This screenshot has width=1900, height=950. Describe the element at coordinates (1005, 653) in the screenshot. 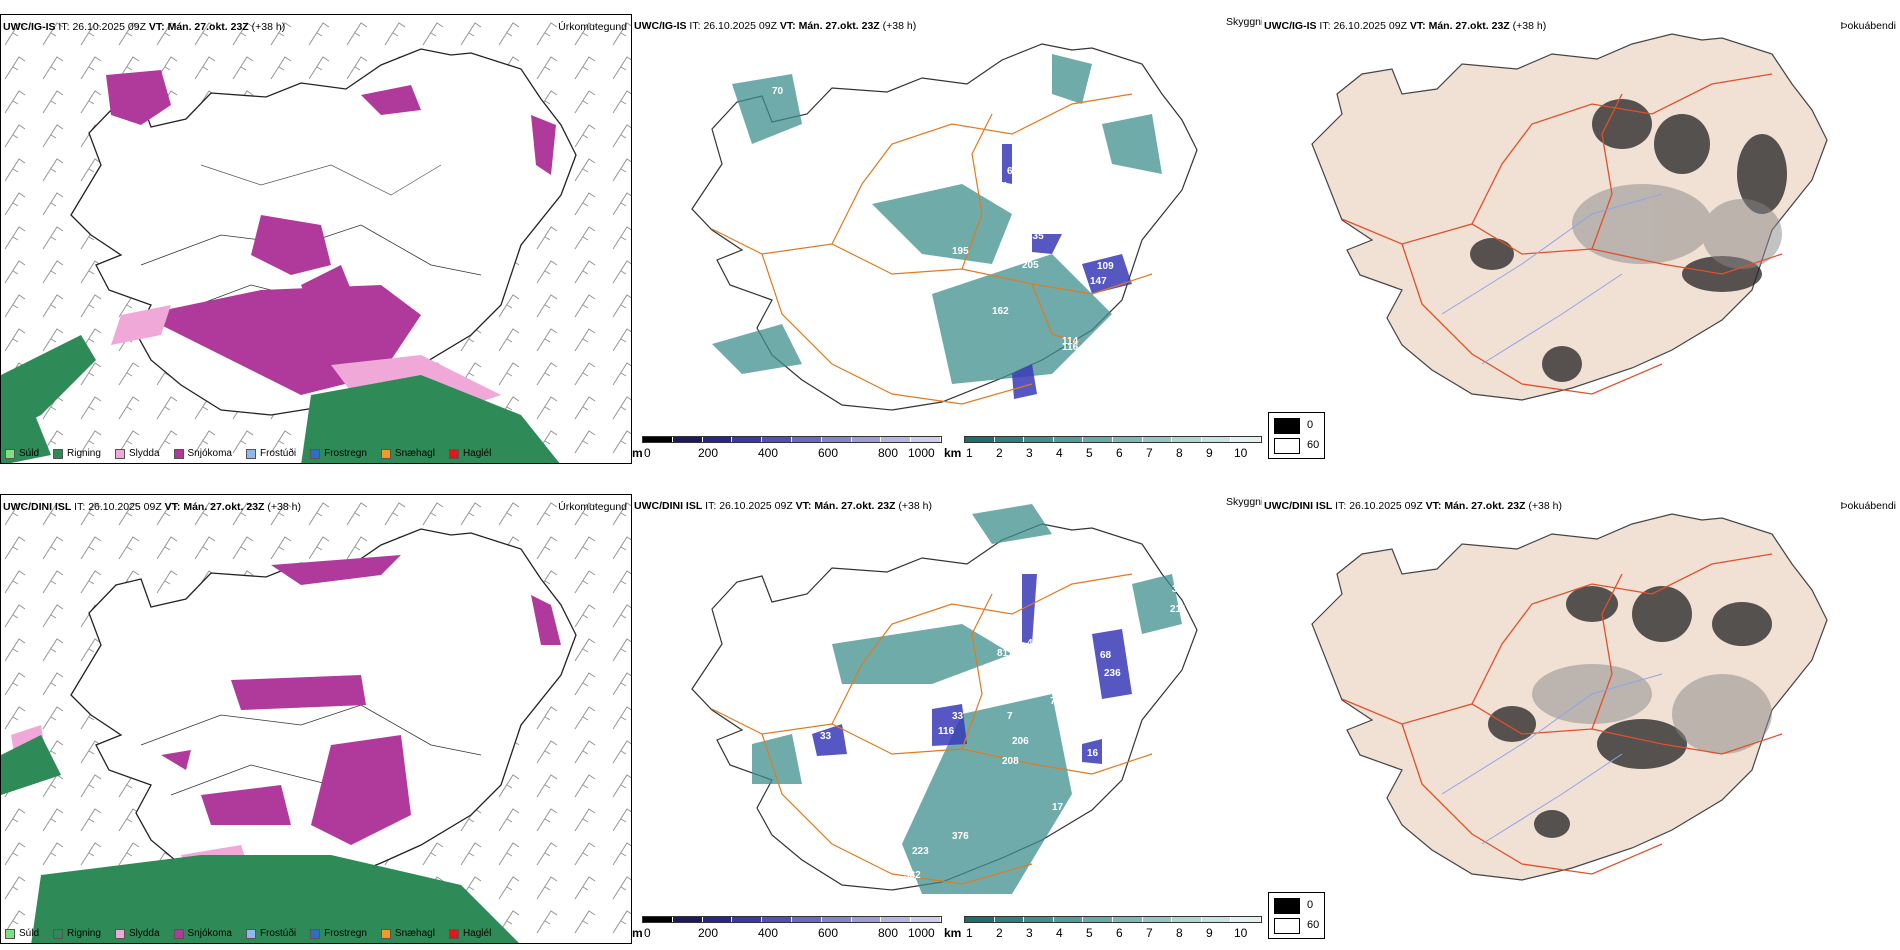

I see `svg-text: 817` at that location.